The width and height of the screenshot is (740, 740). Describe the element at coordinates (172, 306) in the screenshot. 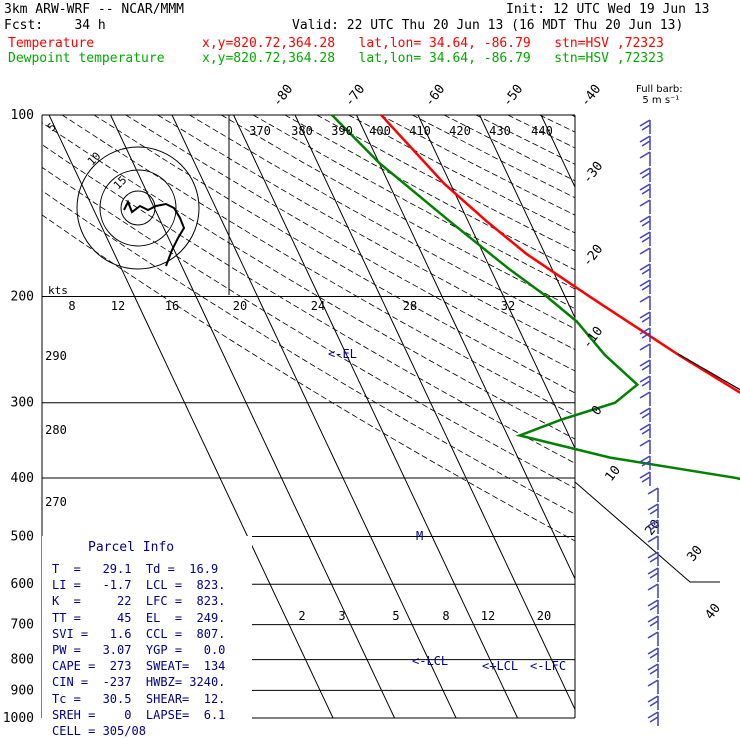

I see `hodo-scale-label: 16` at that location.